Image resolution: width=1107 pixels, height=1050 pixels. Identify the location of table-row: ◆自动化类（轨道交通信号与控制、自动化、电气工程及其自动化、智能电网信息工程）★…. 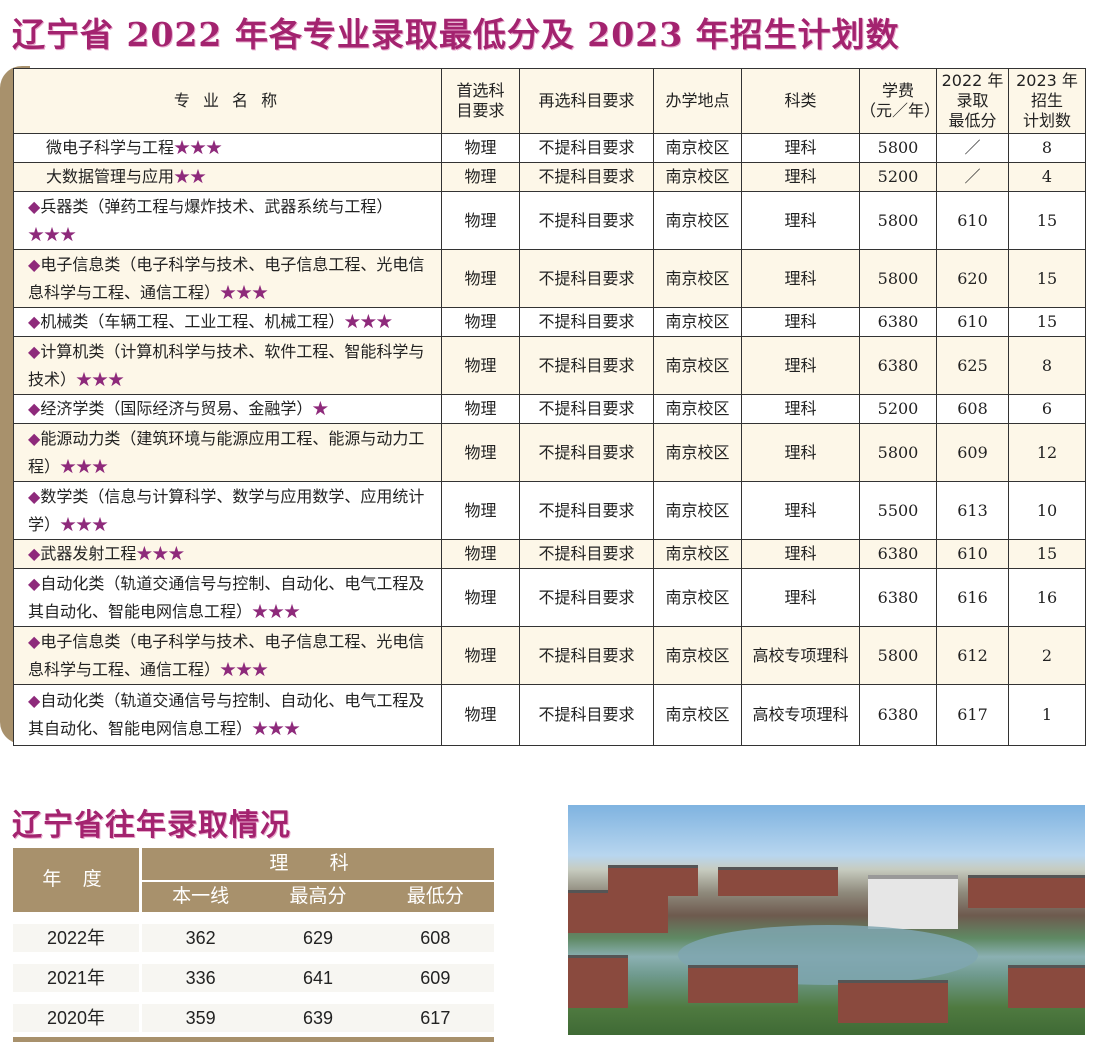
(549, 715).